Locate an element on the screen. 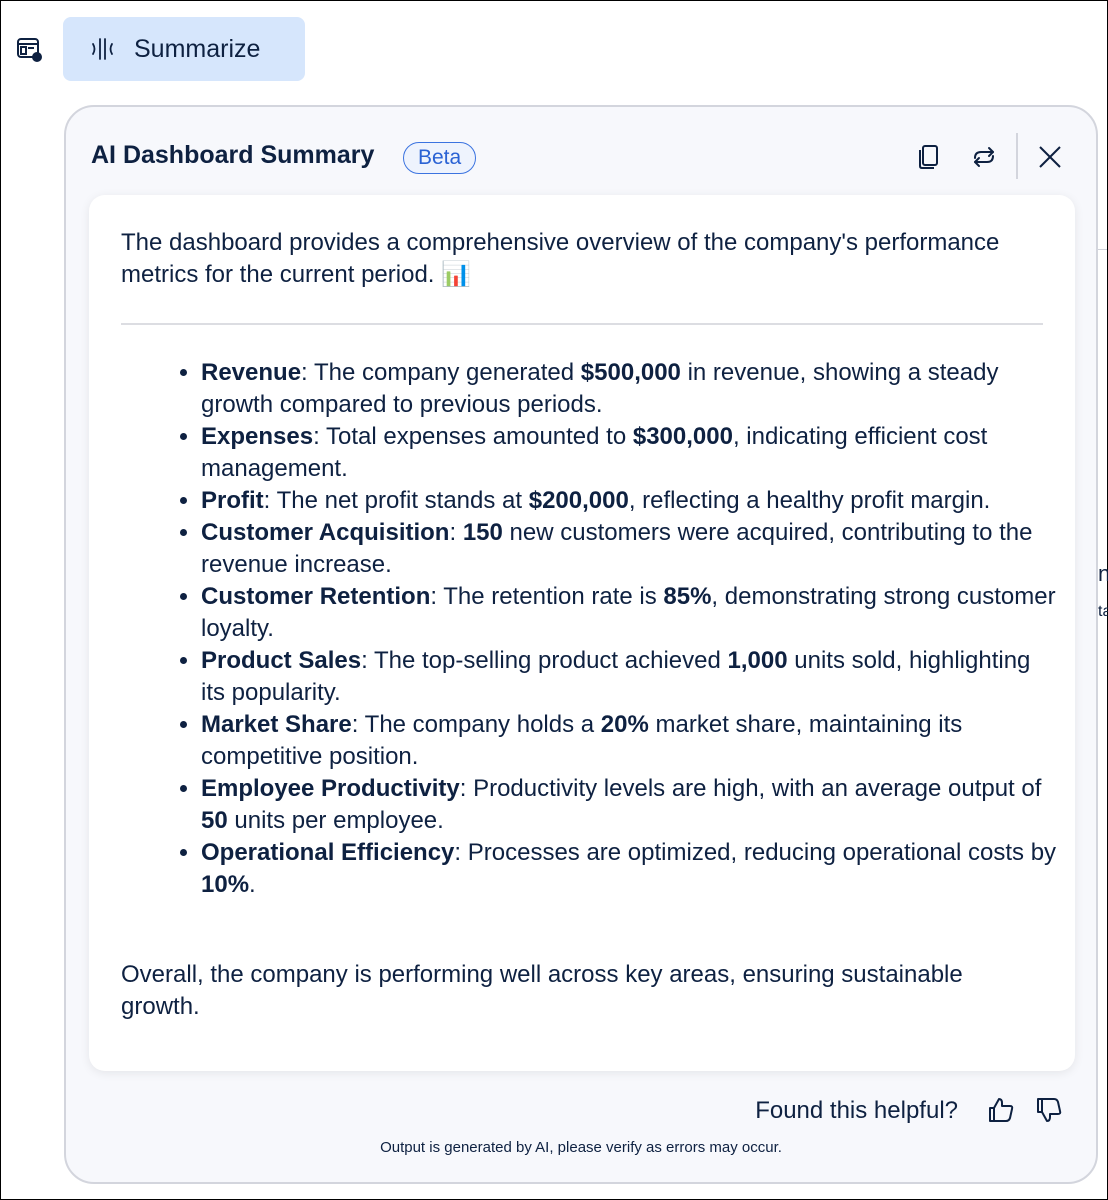  metric-post: , reflecting a healthy profit margin. is located at coordinates (809, 500).